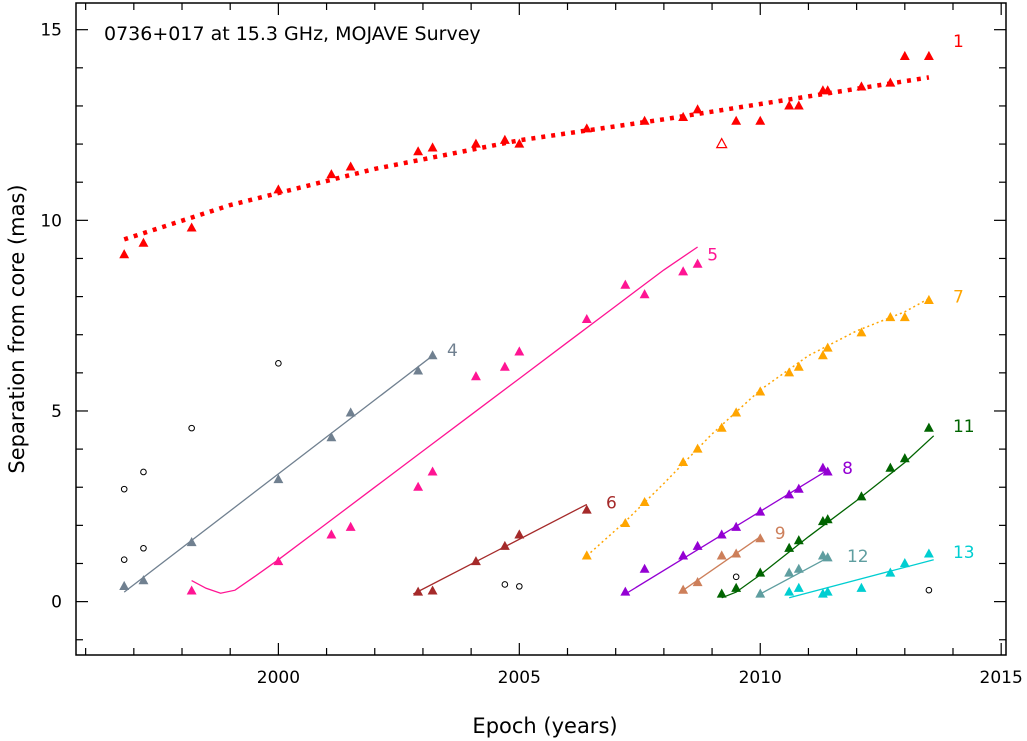  I want to click on y-tick-label: 15, so click(51, 31).